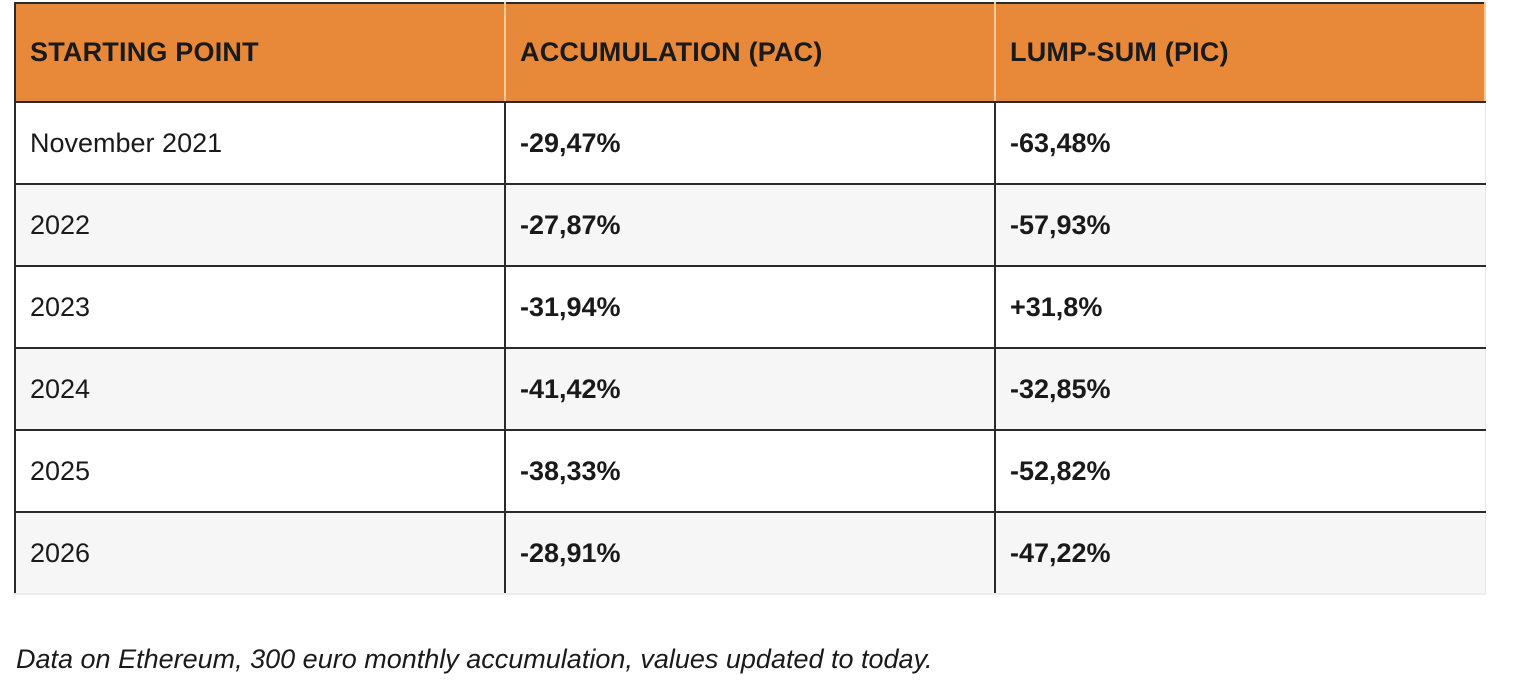 This screenshot has height=688, width=1520. Describe the element at coordinates (260, 52) in the screenshot. I see `header-starting-point: STARTING POINT` at that location.